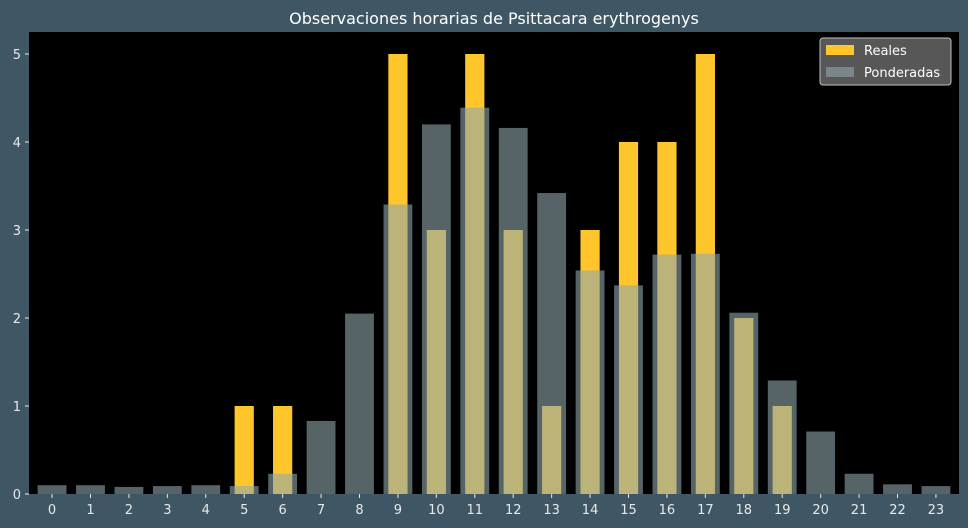 This screenshot has width=968, height=528. I want to click on x-tick-label: 10, so click(436, 510).